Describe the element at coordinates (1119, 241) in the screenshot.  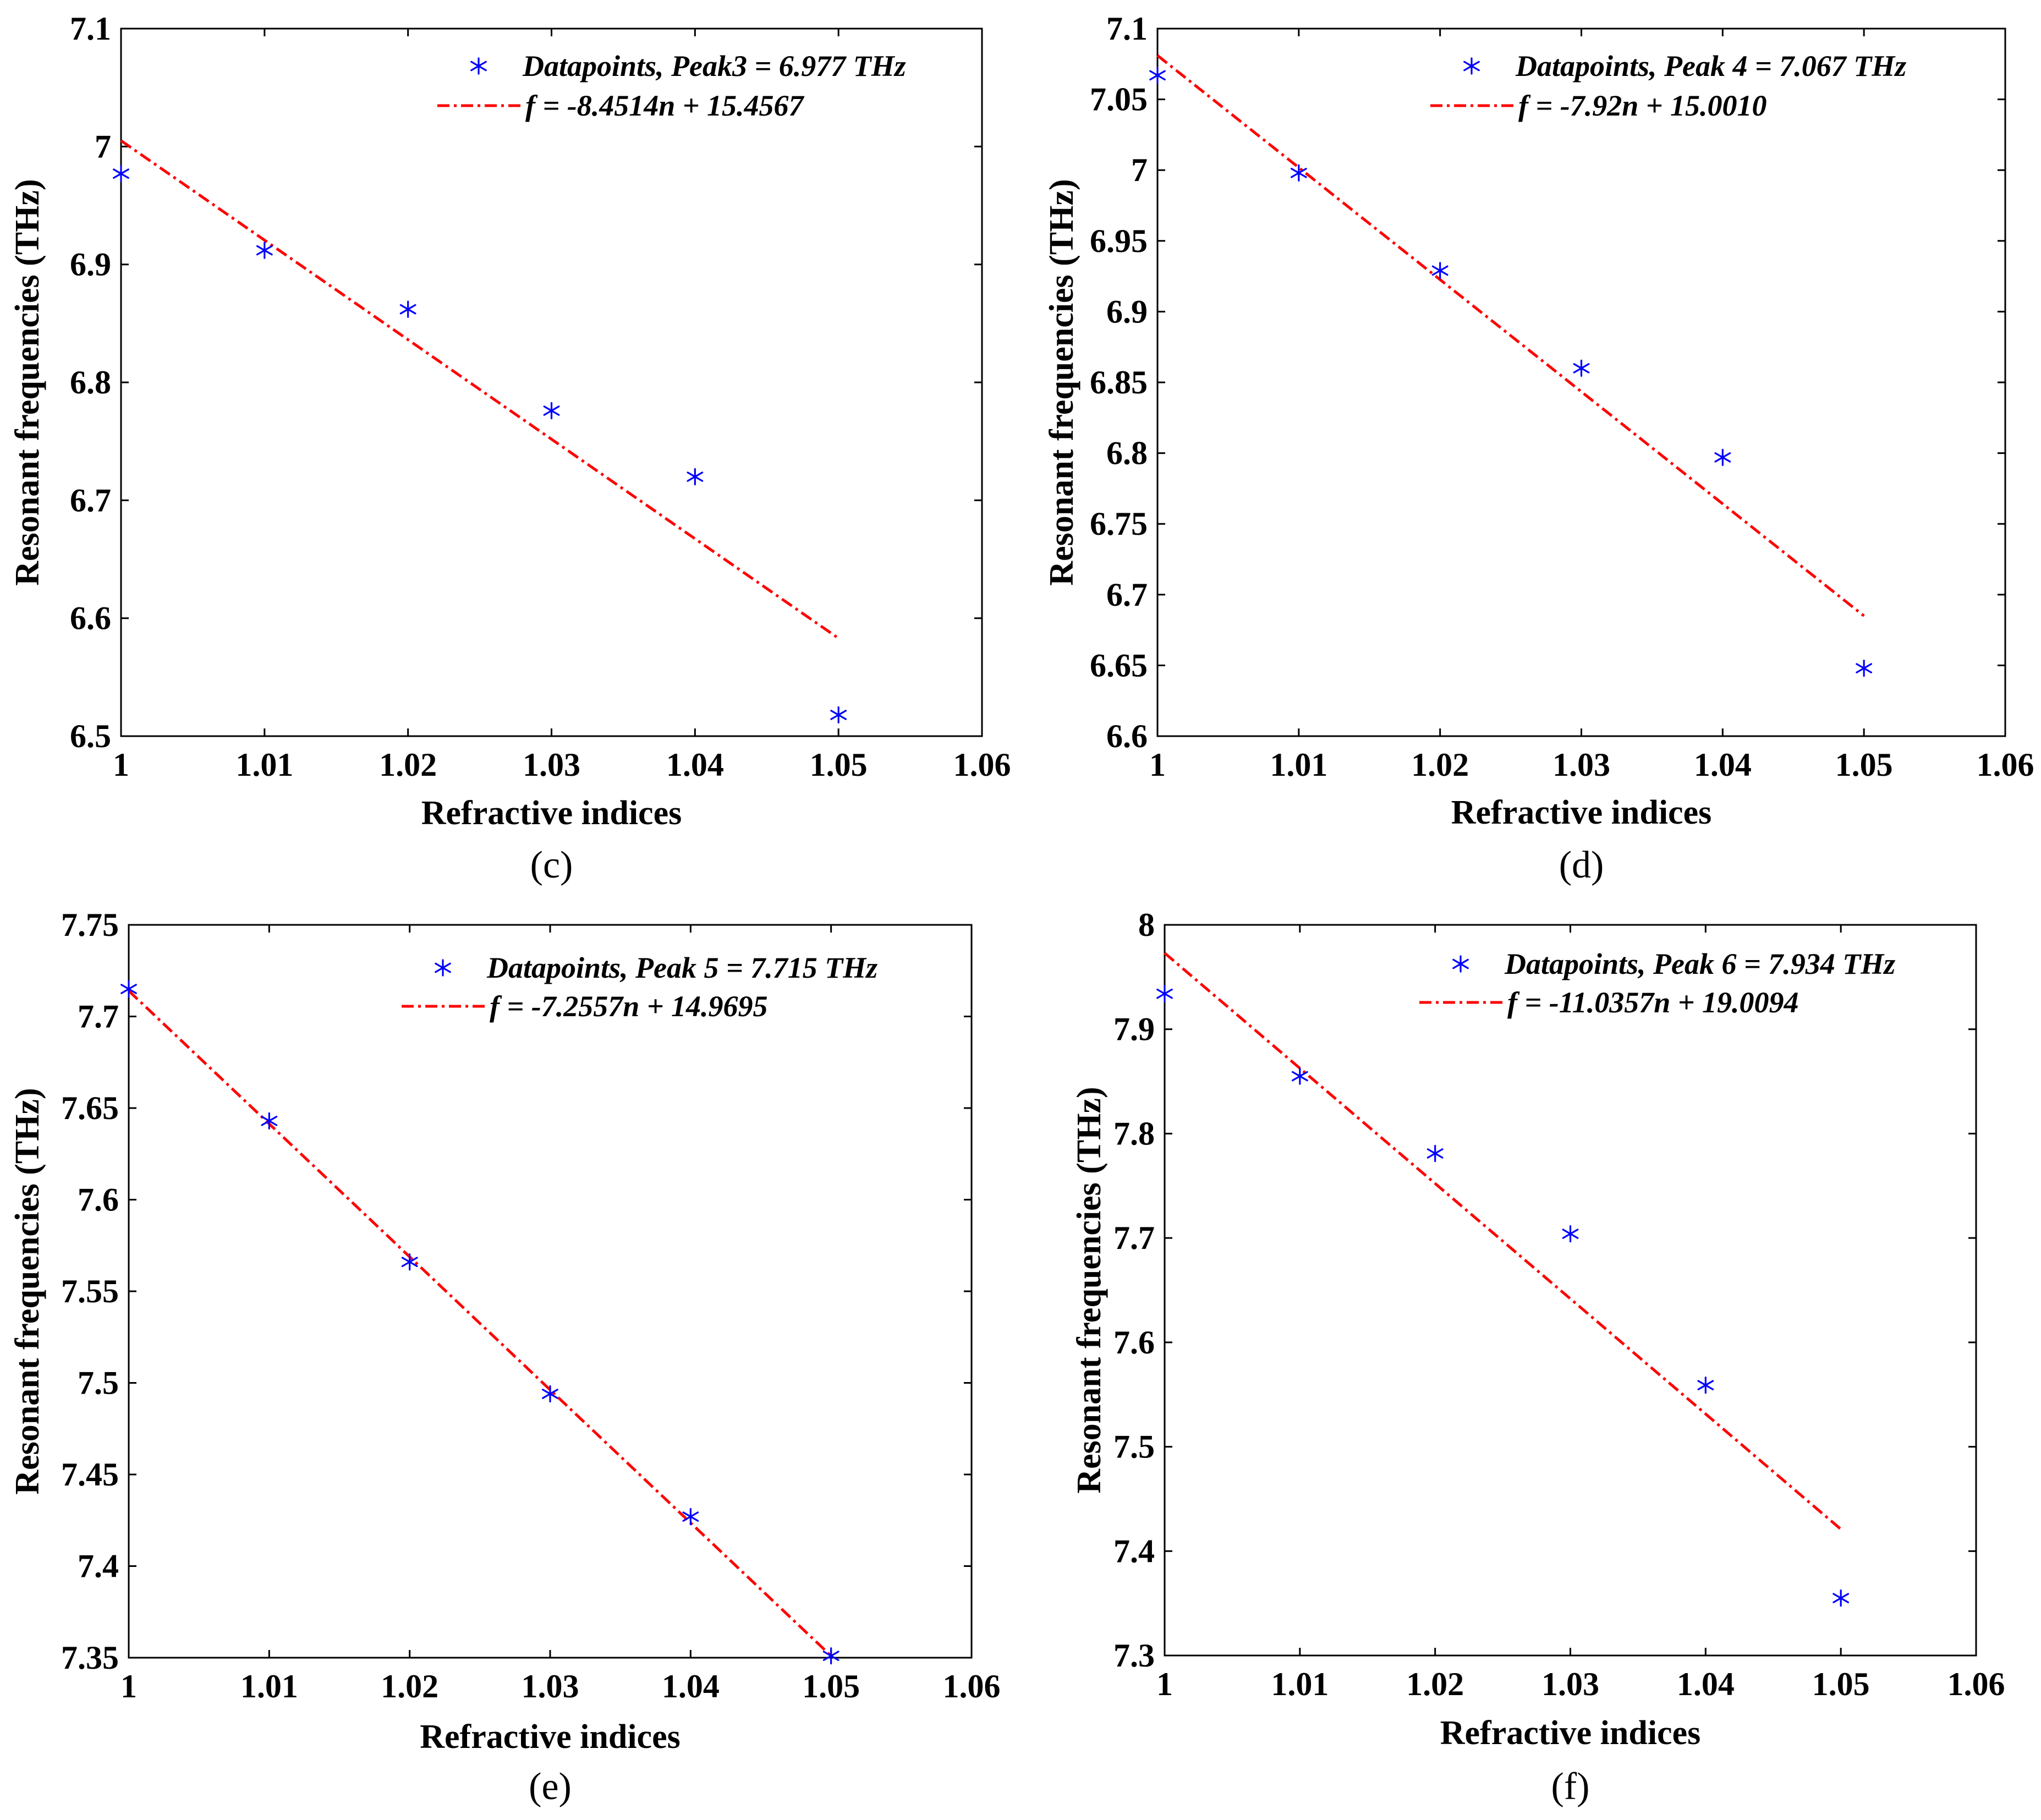
I see `y-tick-label: 6.95` at that location.